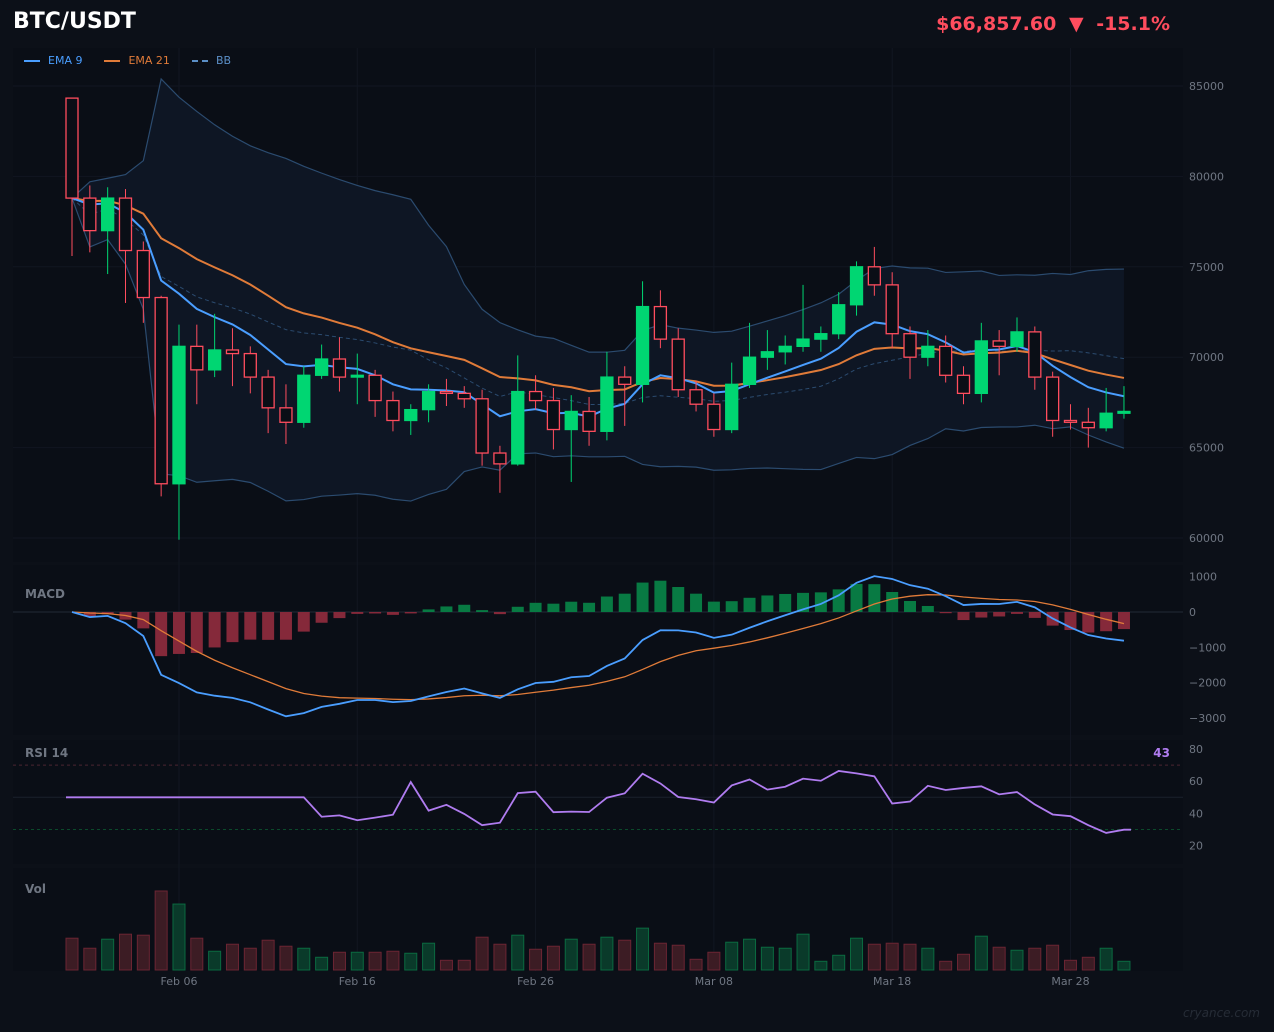 This screenshot has height=1032, width=1274. Describe the element at coordinates (53, 60) in the screenshot. I see `legend-ema9: EMA 9` at that location.